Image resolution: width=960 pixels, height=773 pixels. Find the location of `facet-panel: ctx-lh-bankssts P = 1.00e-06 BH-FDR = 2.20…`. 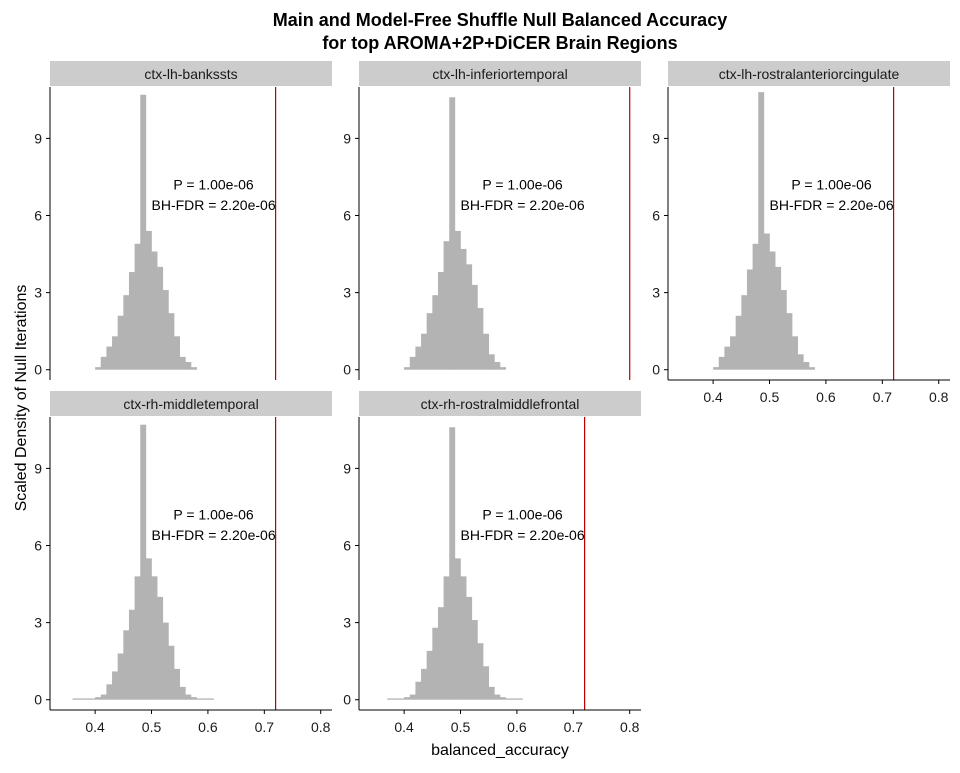

facet-panel: ctx-lh-bankssts P = 1.00e-06 BH-FDR = 2.20… is located at coordinates (183, 220).